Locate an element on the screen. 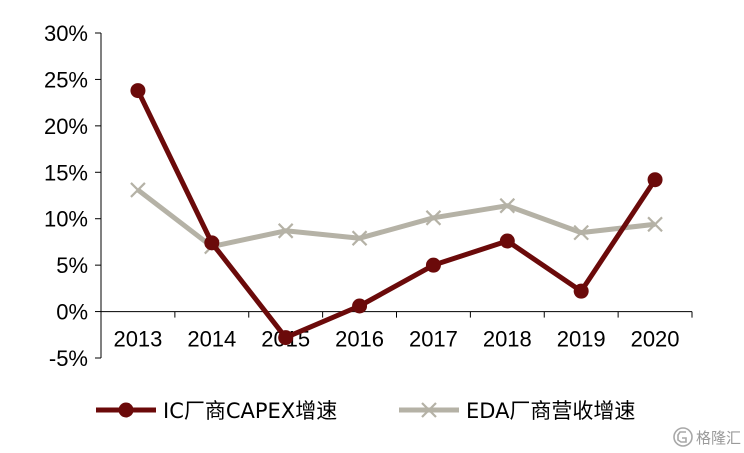 The image size is (744, 453). series-line is located at coordinates (396, 218).